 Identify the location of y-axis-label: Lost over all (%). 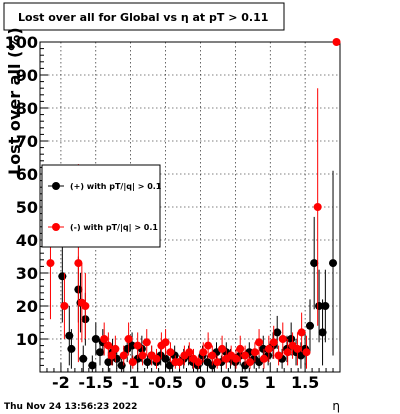
(14, 101).